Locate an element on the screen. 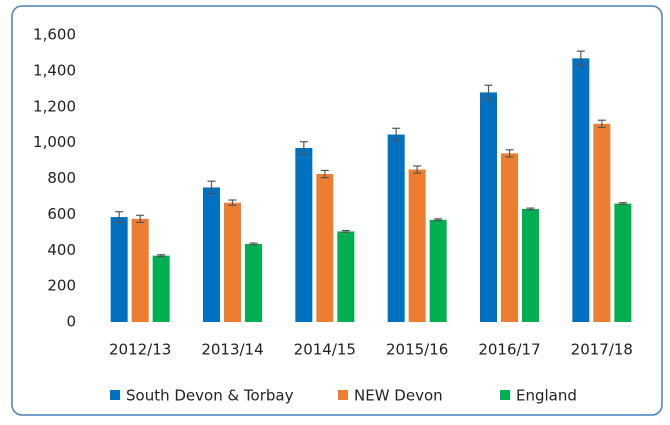  x-tick-label: 2017/18 is located at coordinates (602, 350).